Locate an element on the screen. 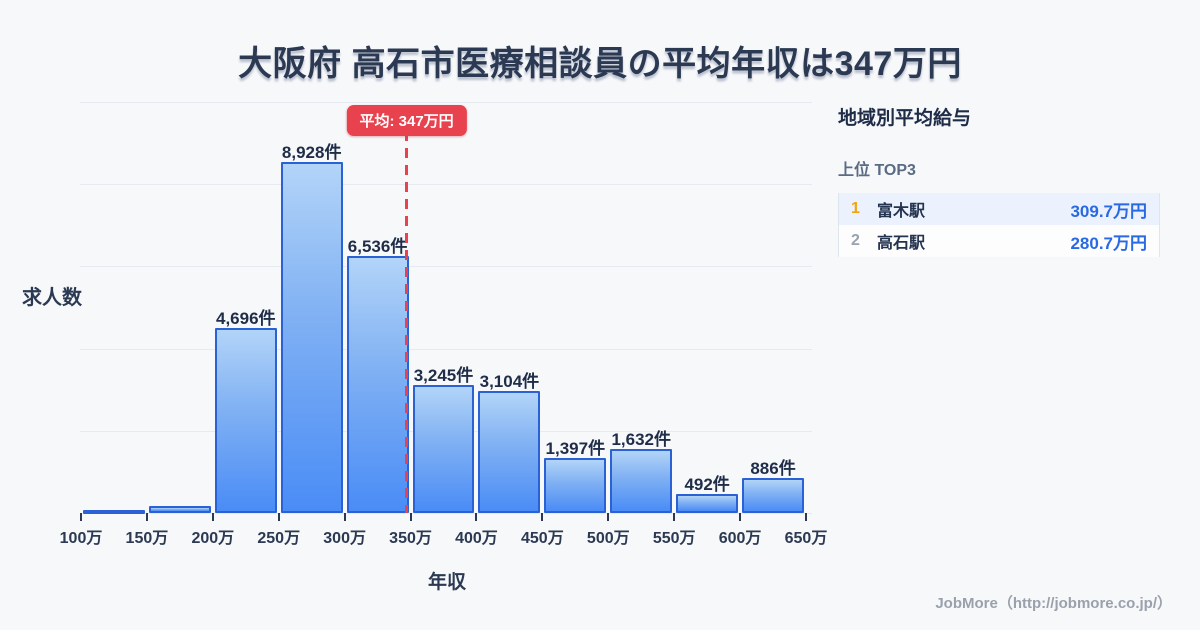 This screenshot has width=1200, height=630. x-tick-label: 100万 is located at coordinates (81, 538).